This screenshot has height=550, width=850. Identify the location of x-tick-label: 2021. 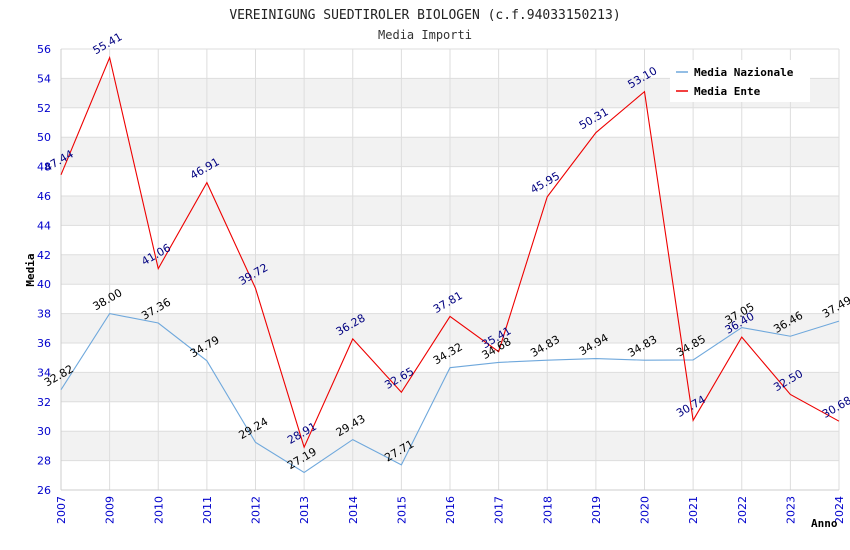
(693, 510).